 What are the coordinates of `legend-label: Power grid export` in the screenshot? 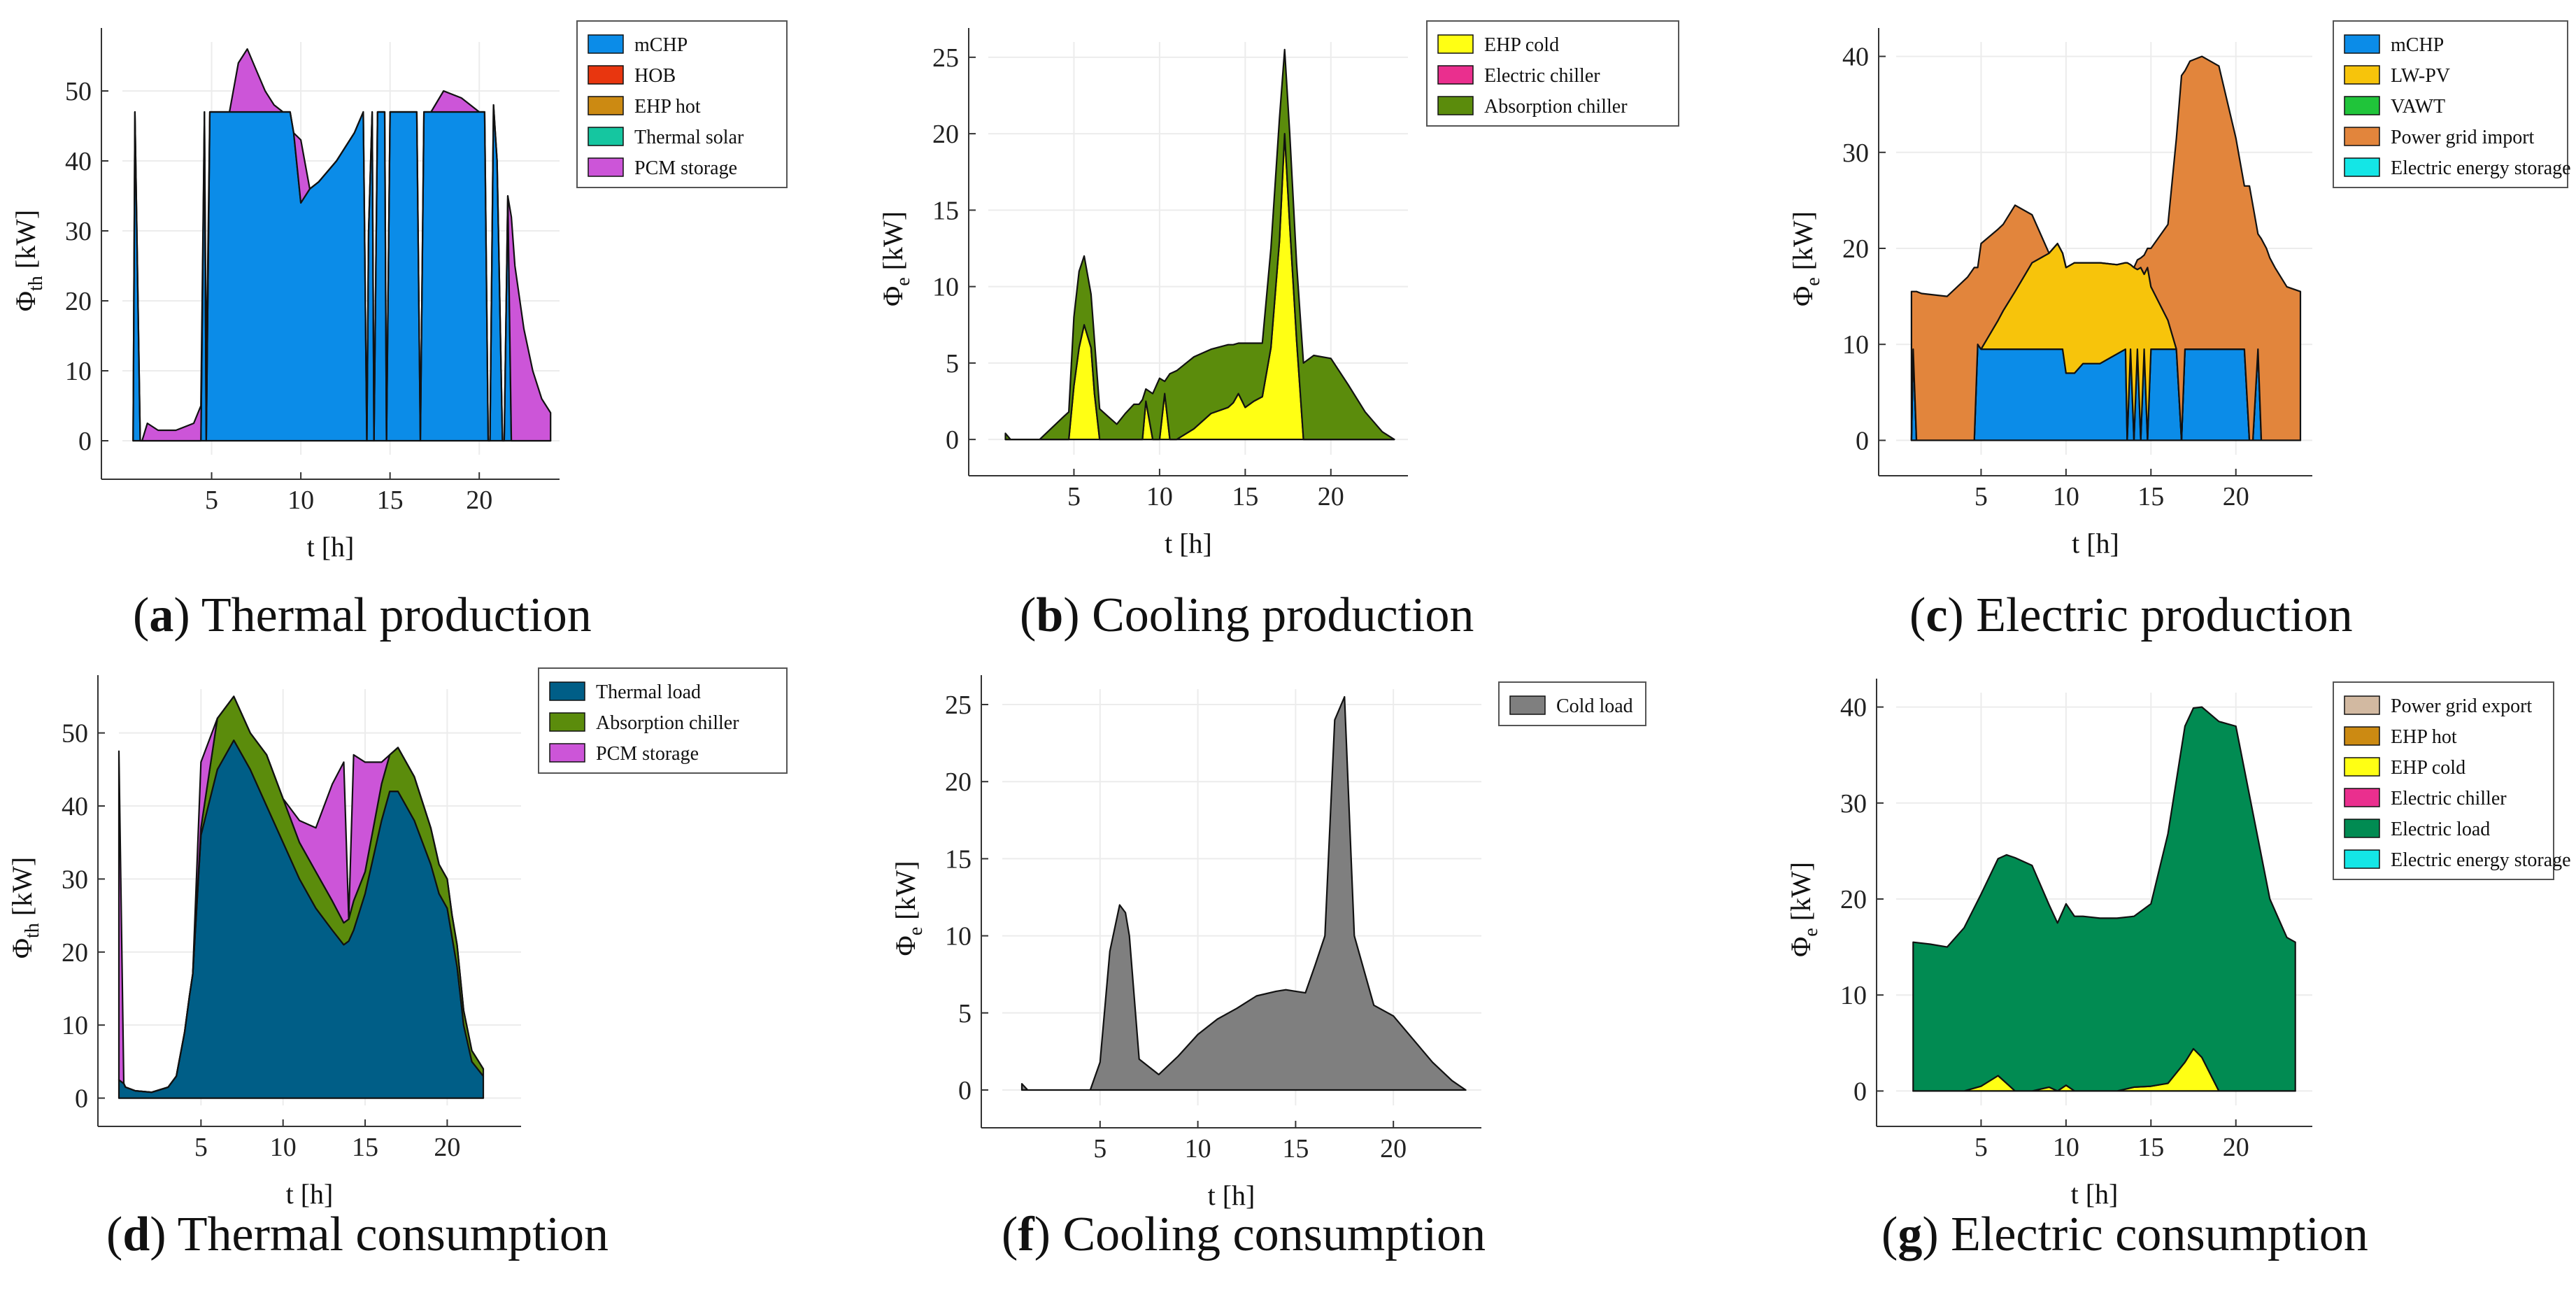 It's located at (2461, 706).